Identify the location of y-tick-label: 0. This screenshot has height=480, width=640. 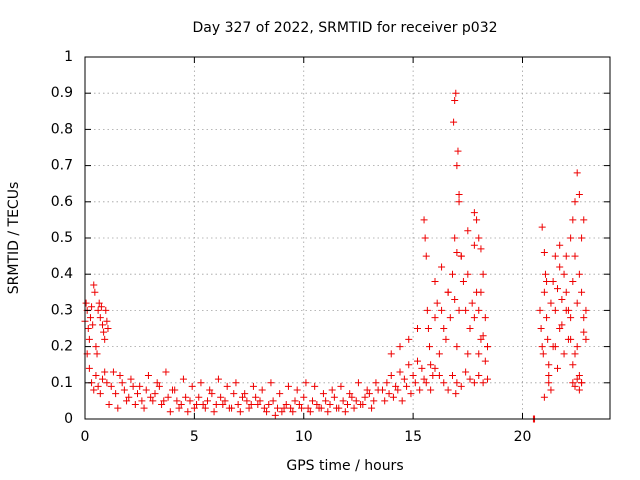
(68, 419).